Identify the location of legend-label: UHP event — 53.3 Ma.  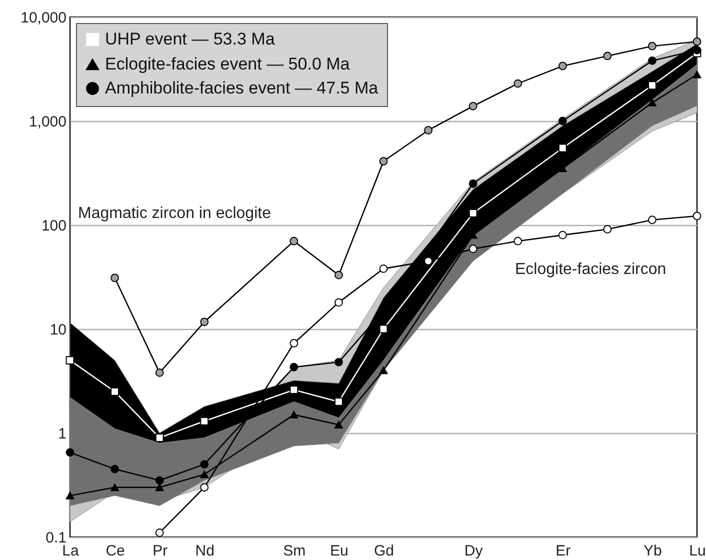
(190, 39).